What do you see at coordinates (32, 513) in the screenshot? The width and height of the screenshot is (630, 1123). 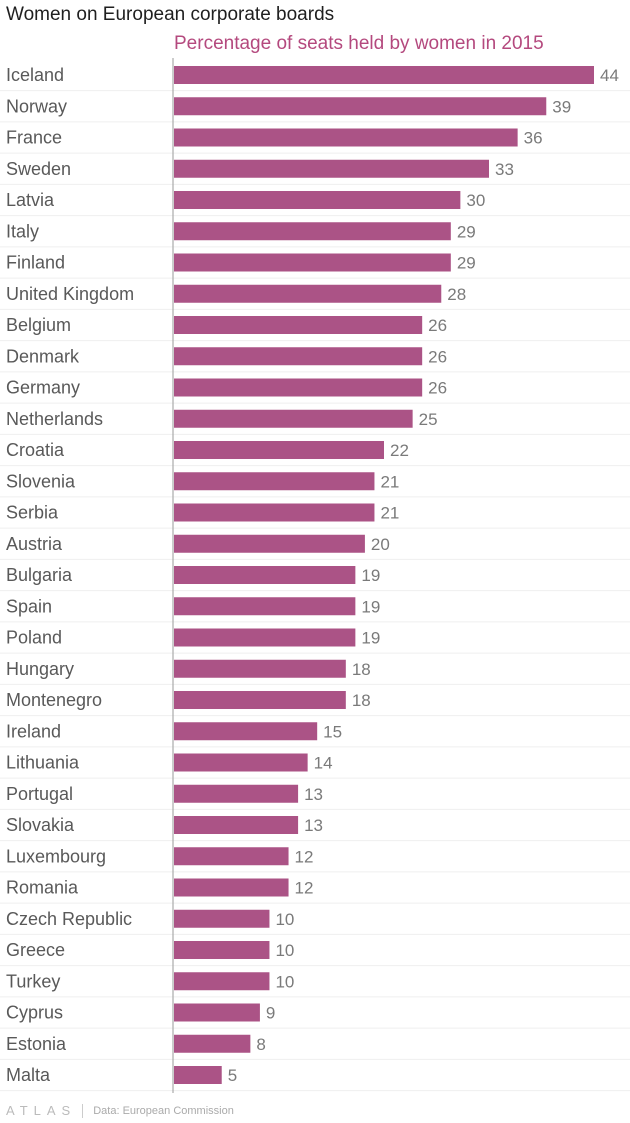 I see `category-label: Serbia` at bounding box center [32, 513].